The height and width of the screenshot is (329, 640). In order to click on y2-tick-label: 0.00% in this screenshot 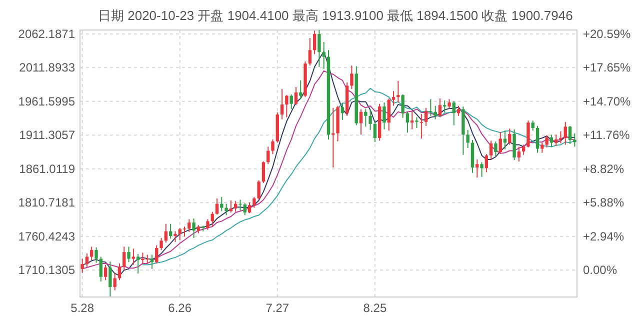, I will do `click(600, 270)`.